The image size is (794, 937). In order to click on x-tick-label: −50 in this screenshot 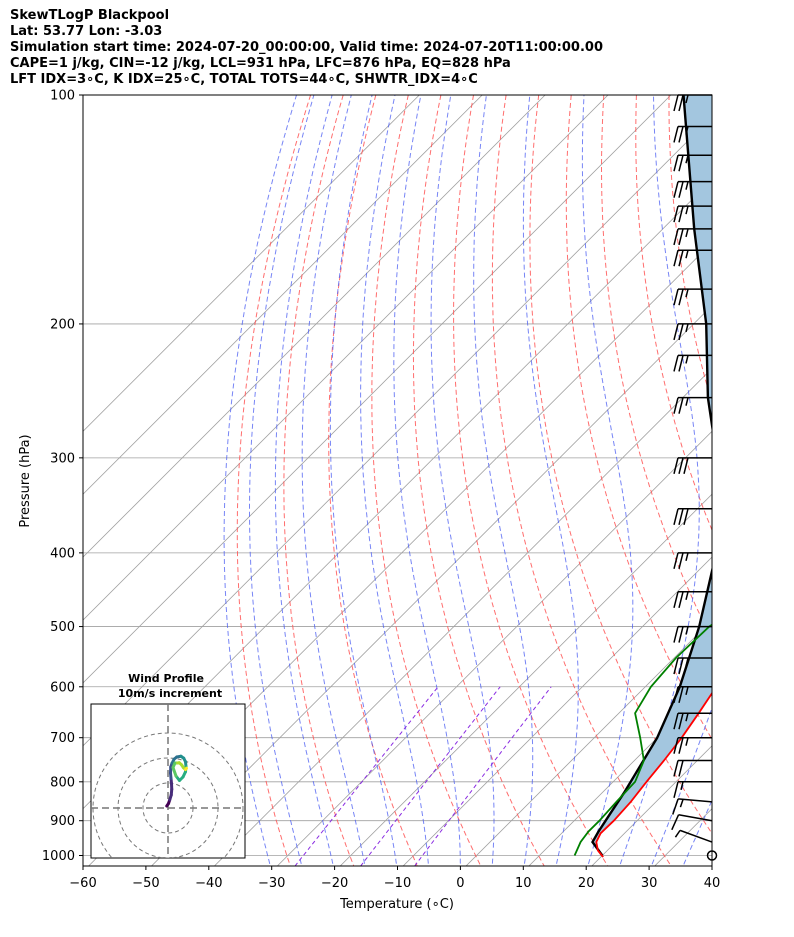, I will do `click(145, 883)`.